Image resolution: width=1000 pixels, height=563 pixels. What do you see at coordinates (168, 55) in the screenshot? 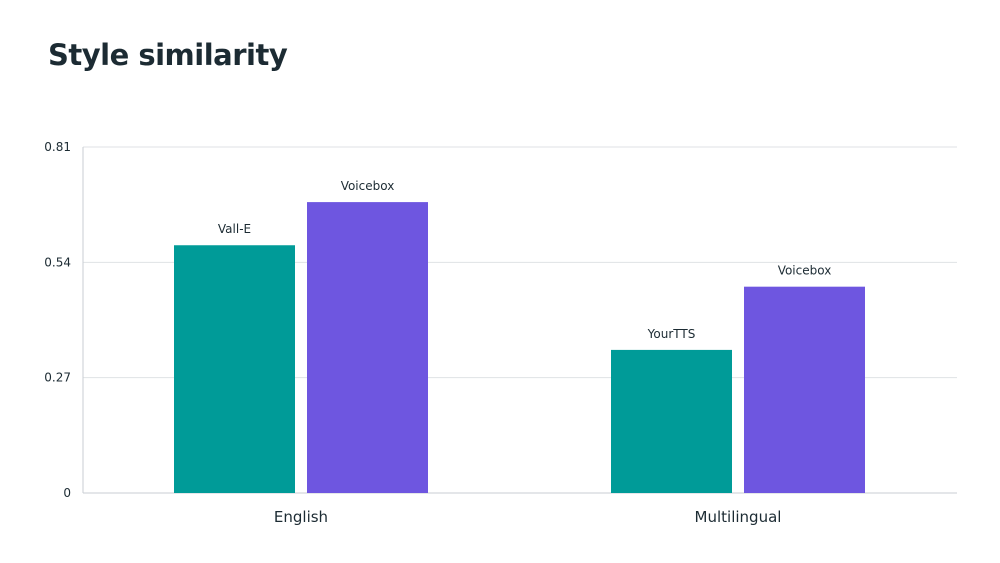
I see `chart-title: Style similarity` at bounding box center [168, 55].